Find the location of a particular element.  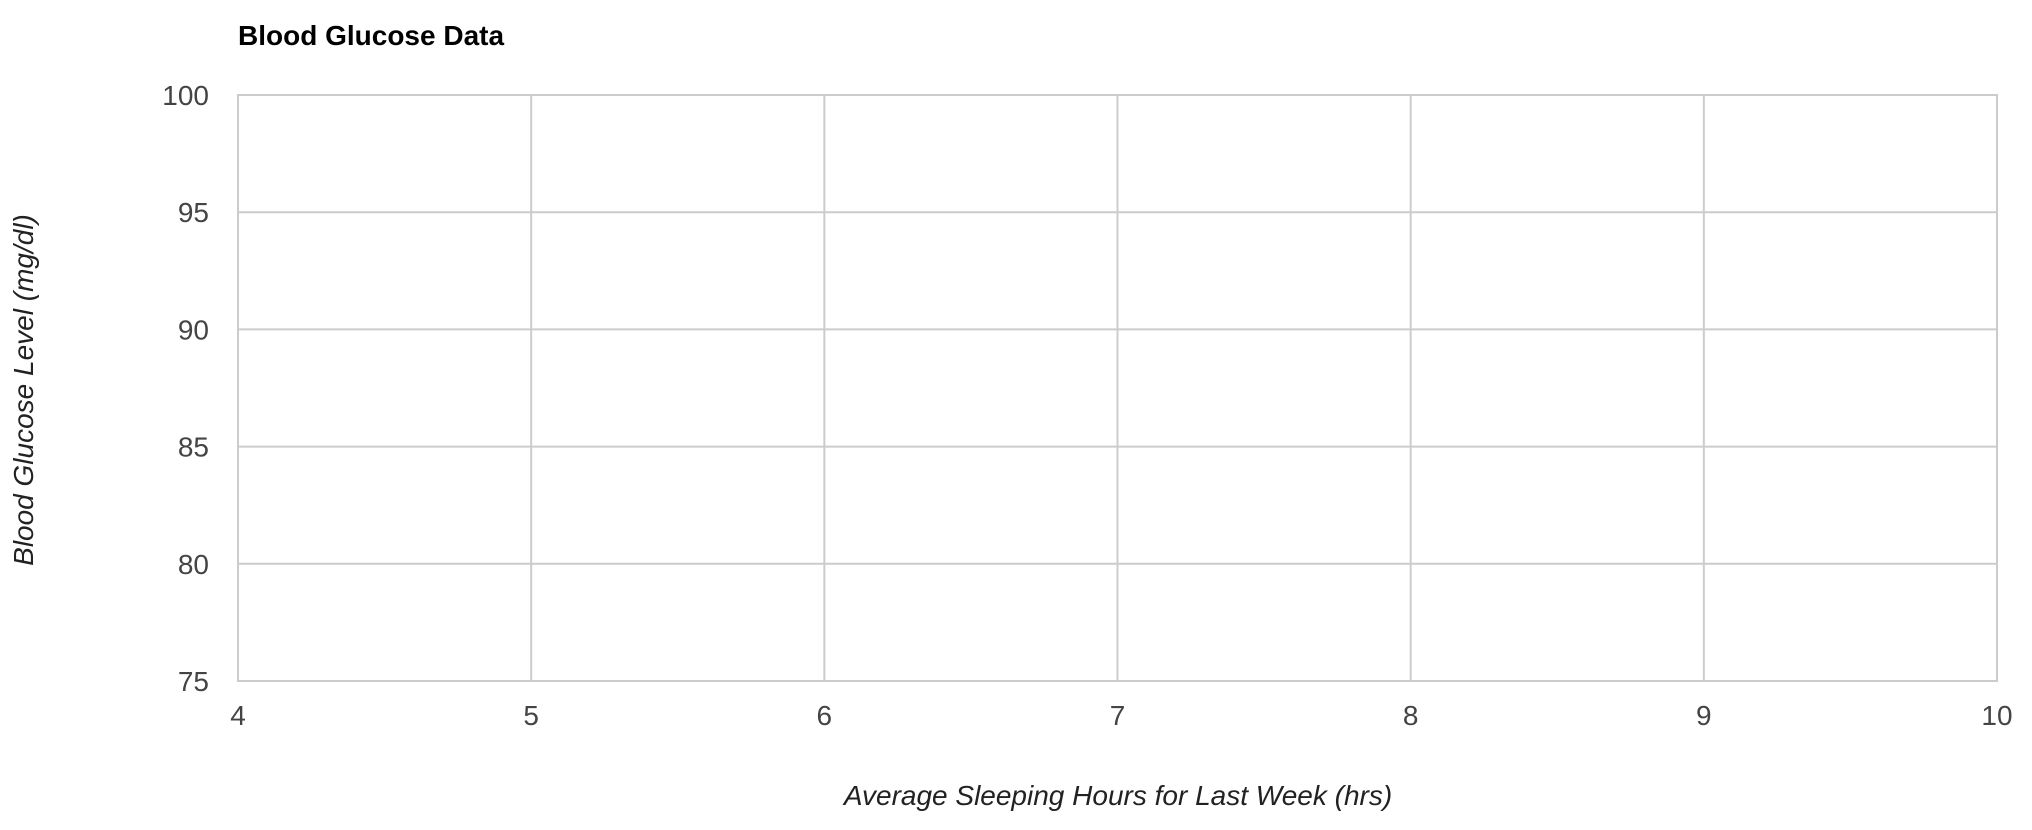

x-tick-label: 6 is located at coordinates (825, 715).